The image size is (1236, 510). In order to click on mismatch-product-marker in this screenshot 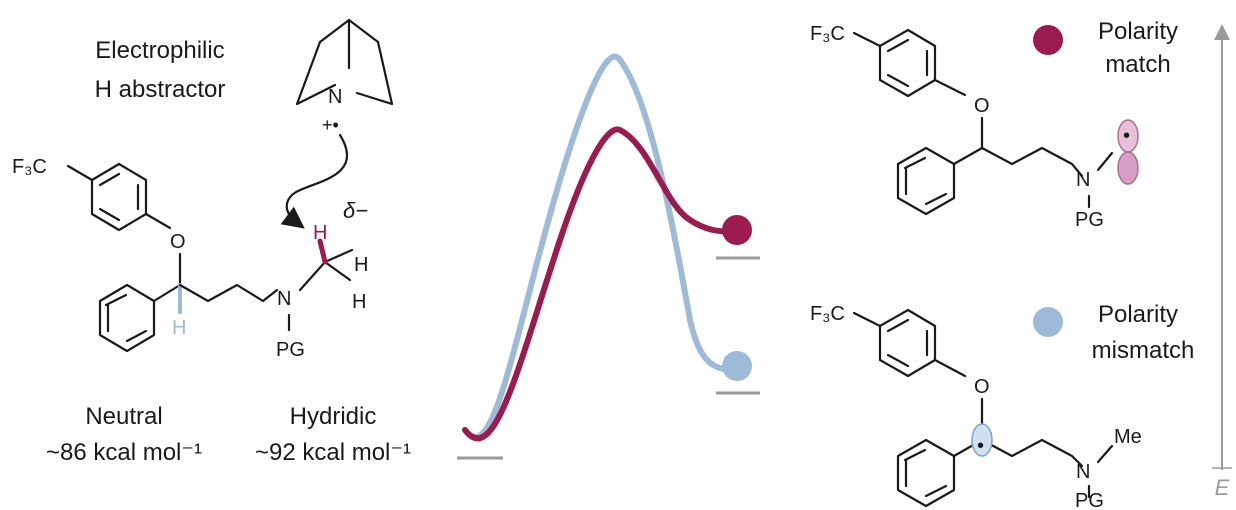, I will do `click(737, 366)`.